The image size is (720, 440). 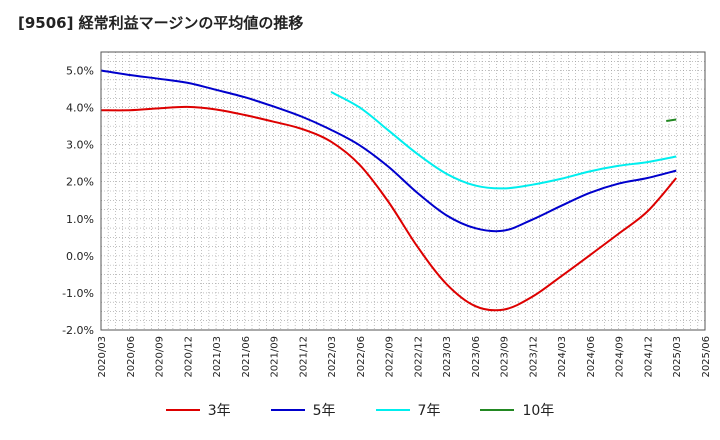 I want to click on x-tick-label: 2023/03, so click(x=447, y=357).